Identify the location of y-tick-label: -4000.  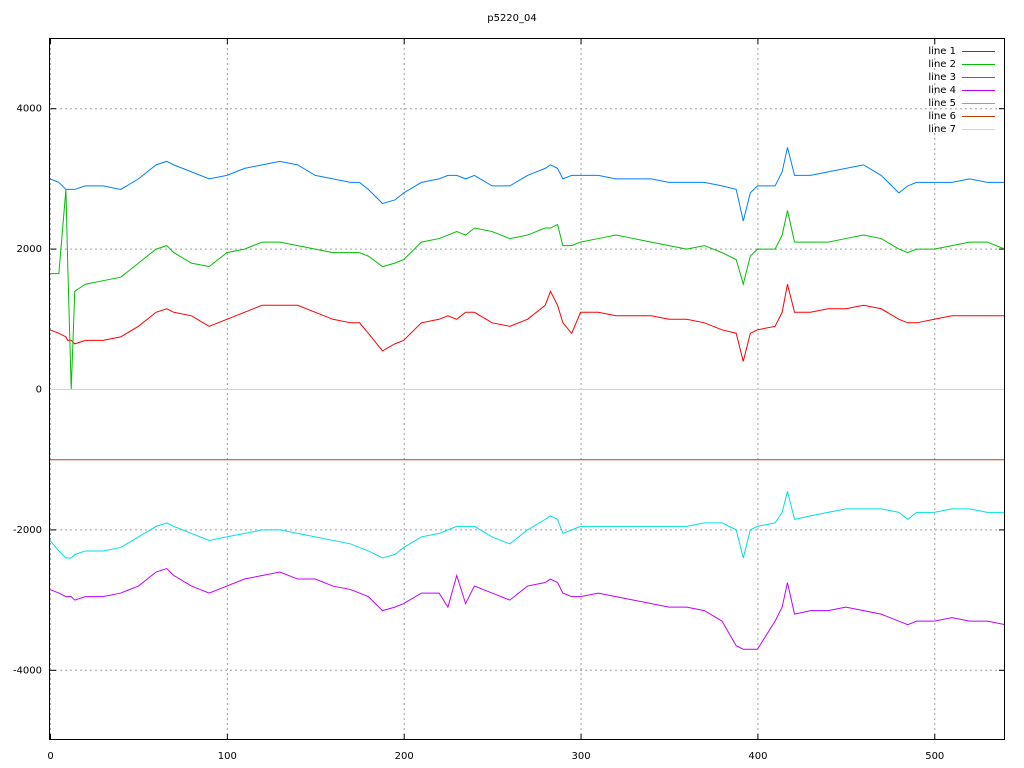
(27, 670).